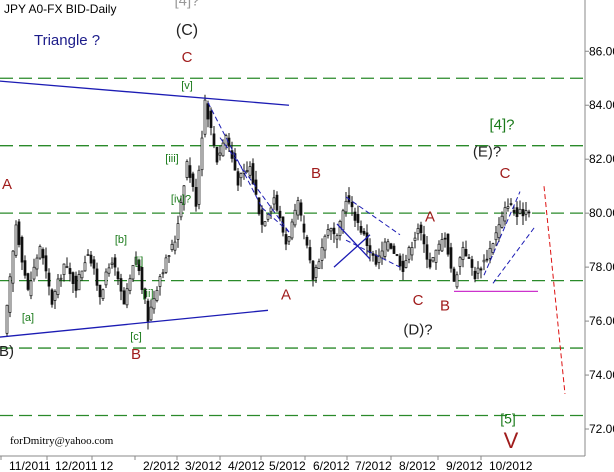  I want to click on x-tick-label: 7/2012, so click(373, 465).